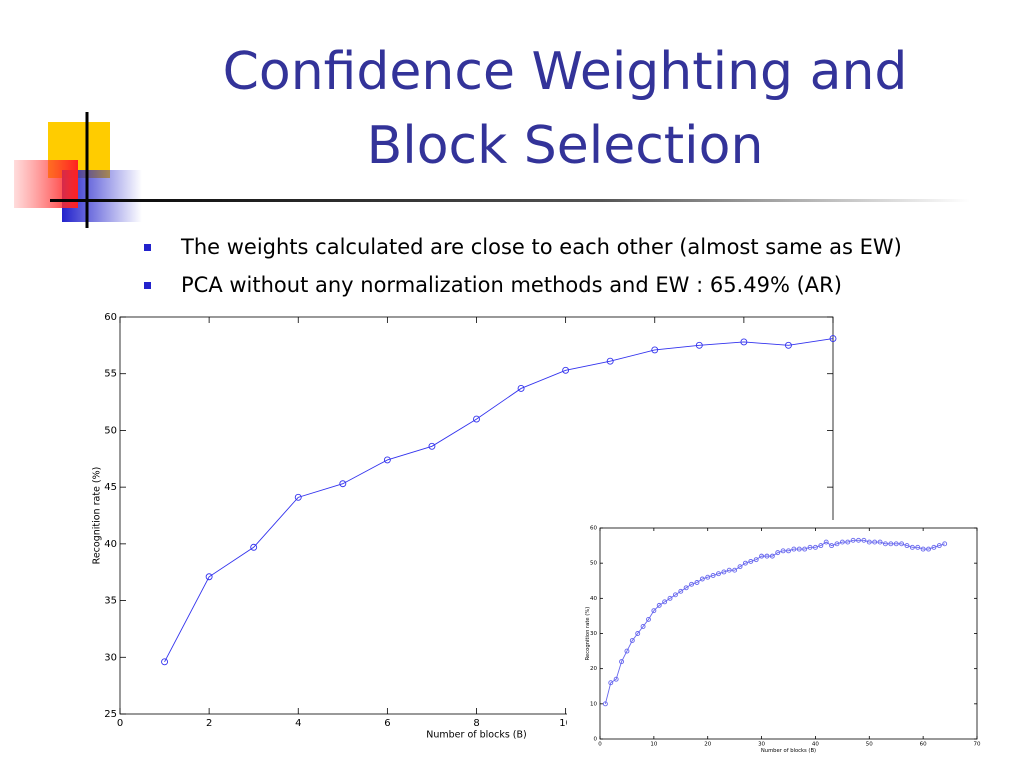  What do you see at coordinates (815, 744) in the screenshot?
I see `x-tick-label: 40` at bounding box center [815, 744].